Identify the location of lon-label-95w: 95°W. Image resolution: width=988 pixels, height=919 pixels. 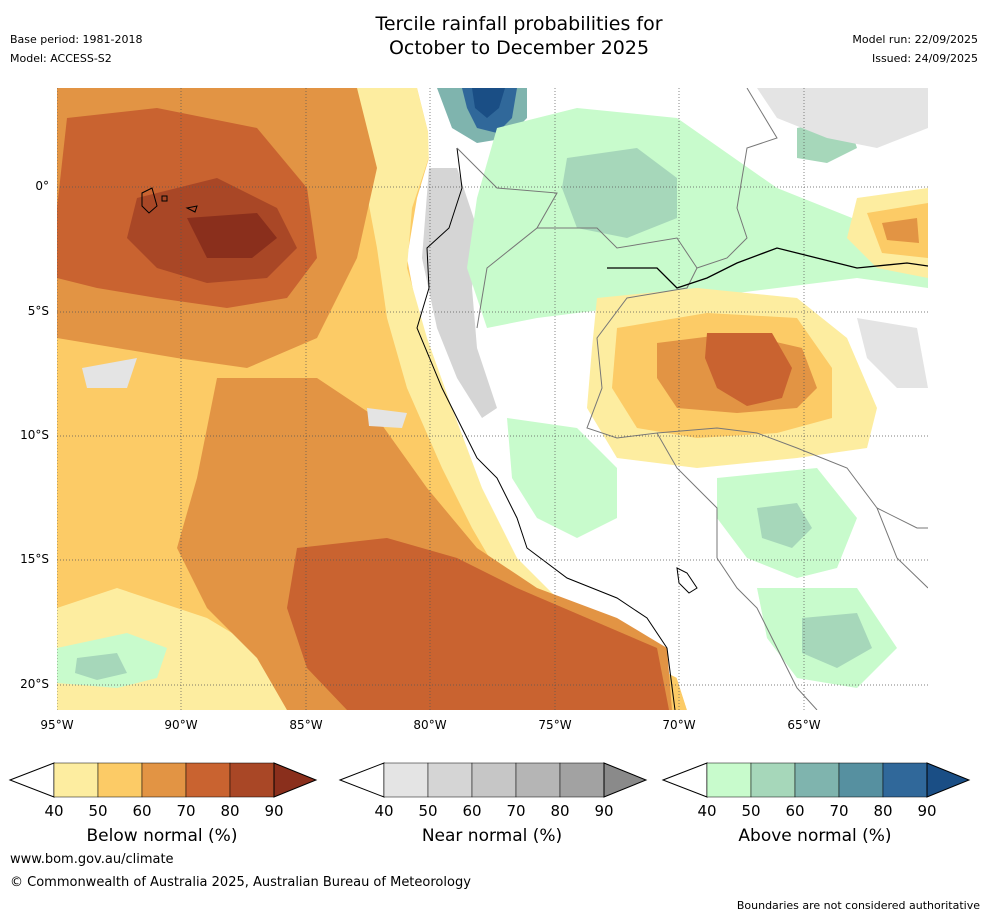
(57, 725).